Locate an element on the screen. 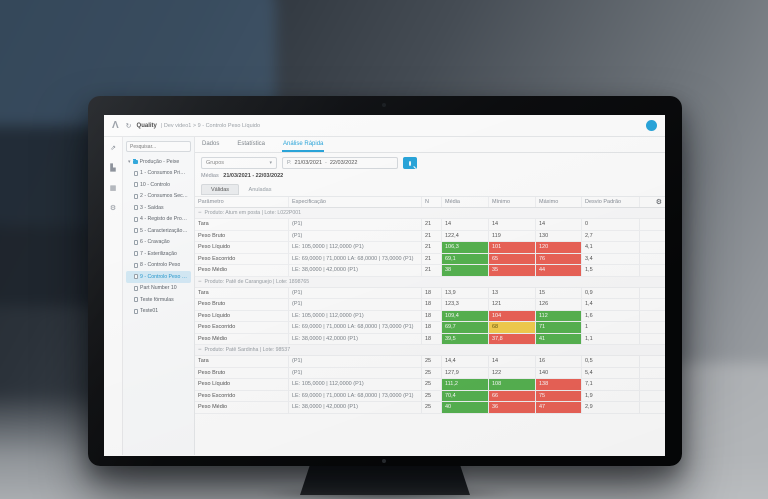 The width and height of the screenshot is (768, 499). tree-item: 7 - Esterilização is located at coordinates (158, 254).